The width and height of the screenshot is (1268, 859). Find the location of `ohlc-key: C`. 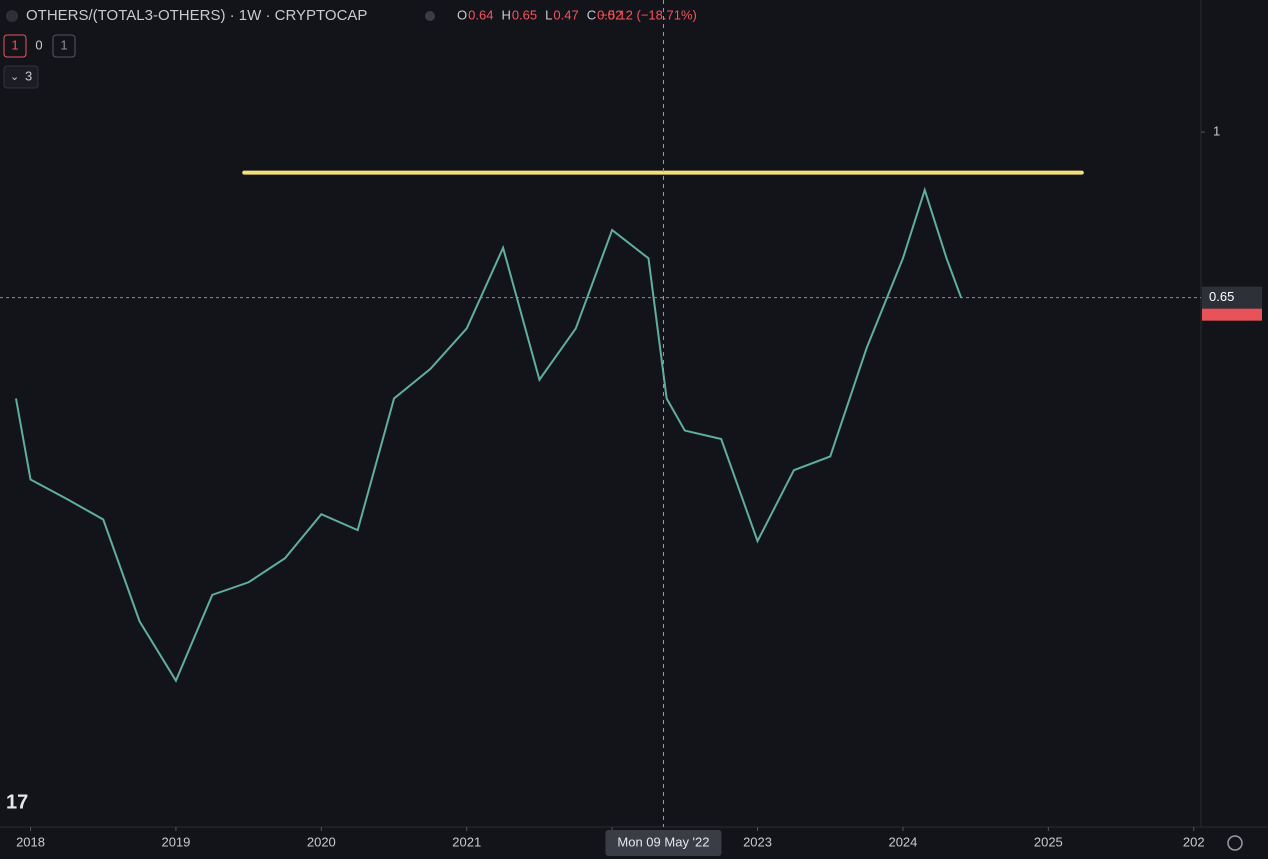

ohlc-key: C is located at coordinates (591, 14).